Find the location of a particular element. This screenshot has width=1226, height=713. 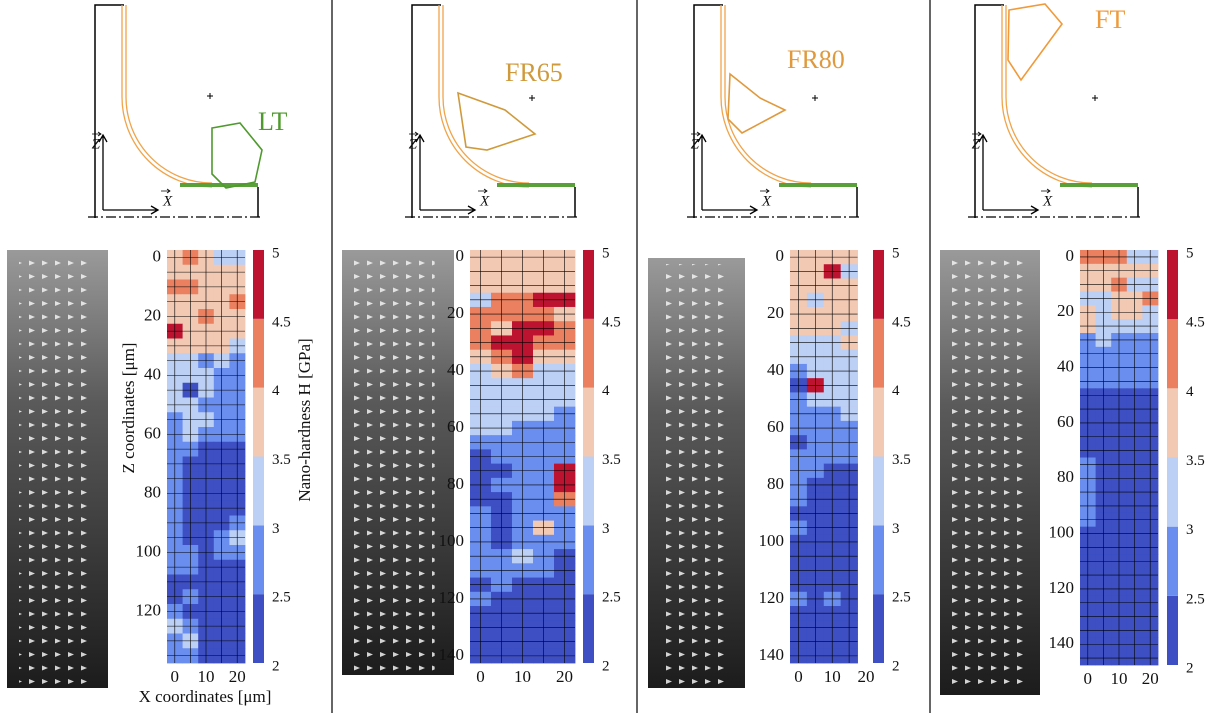

tool-schematic: Z X FR80 is located at coordinates (773, 111).